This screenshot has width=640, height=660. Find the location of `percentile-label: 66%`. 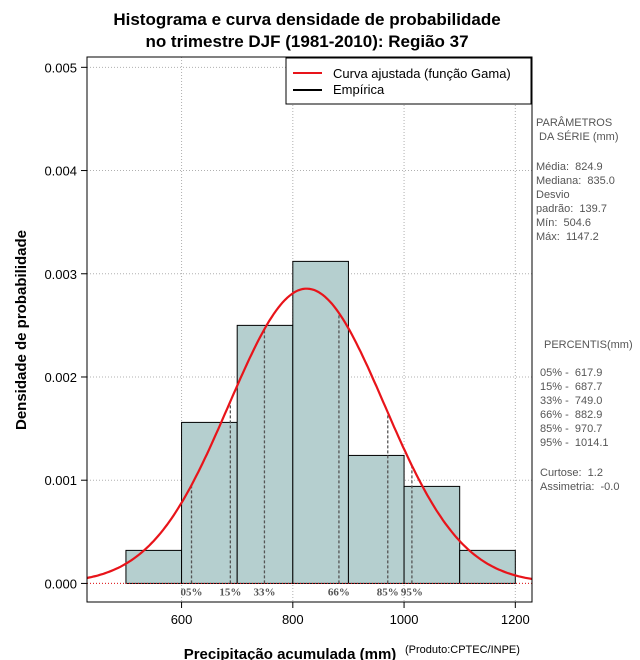

percentile-label: 66% is located at coordinates (339, 592).